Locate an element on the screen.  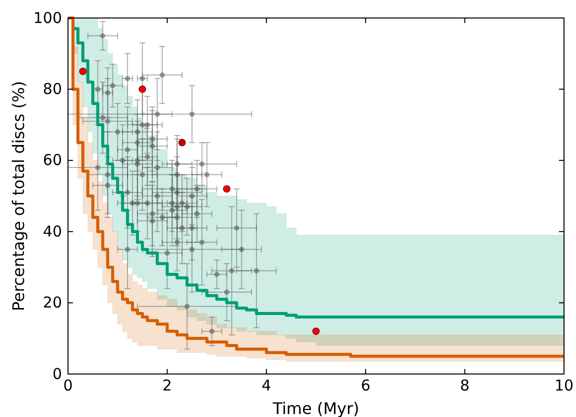
y-tick-label: 60 is located at coordinates (52, 160).